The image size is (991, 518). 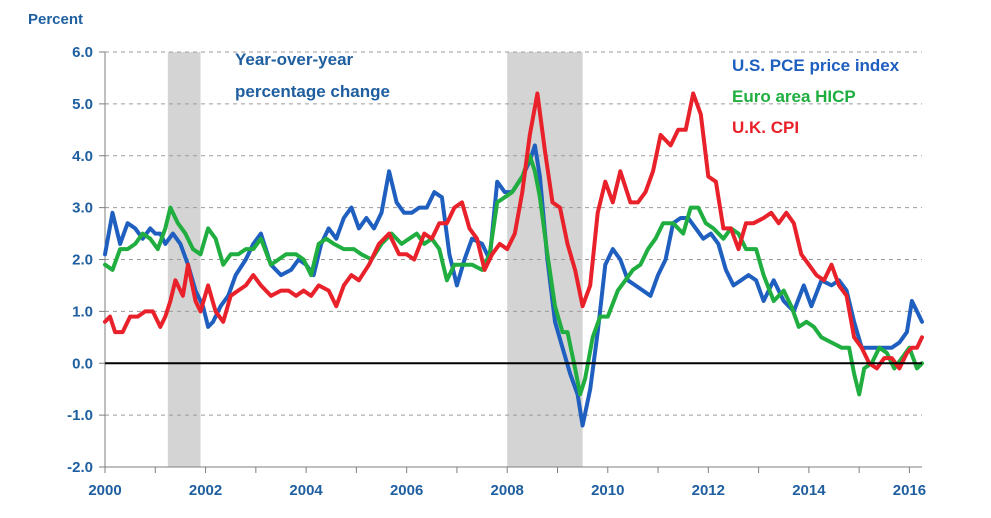 I want to click on y-tick-label-2: 0.0, so click(x=82, y=363).